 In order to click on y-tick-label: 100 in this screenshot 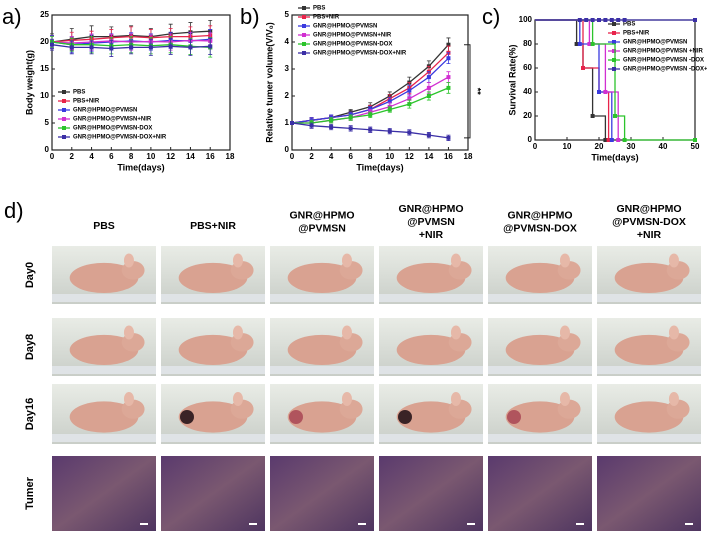, I will do `click(526, 19)`.